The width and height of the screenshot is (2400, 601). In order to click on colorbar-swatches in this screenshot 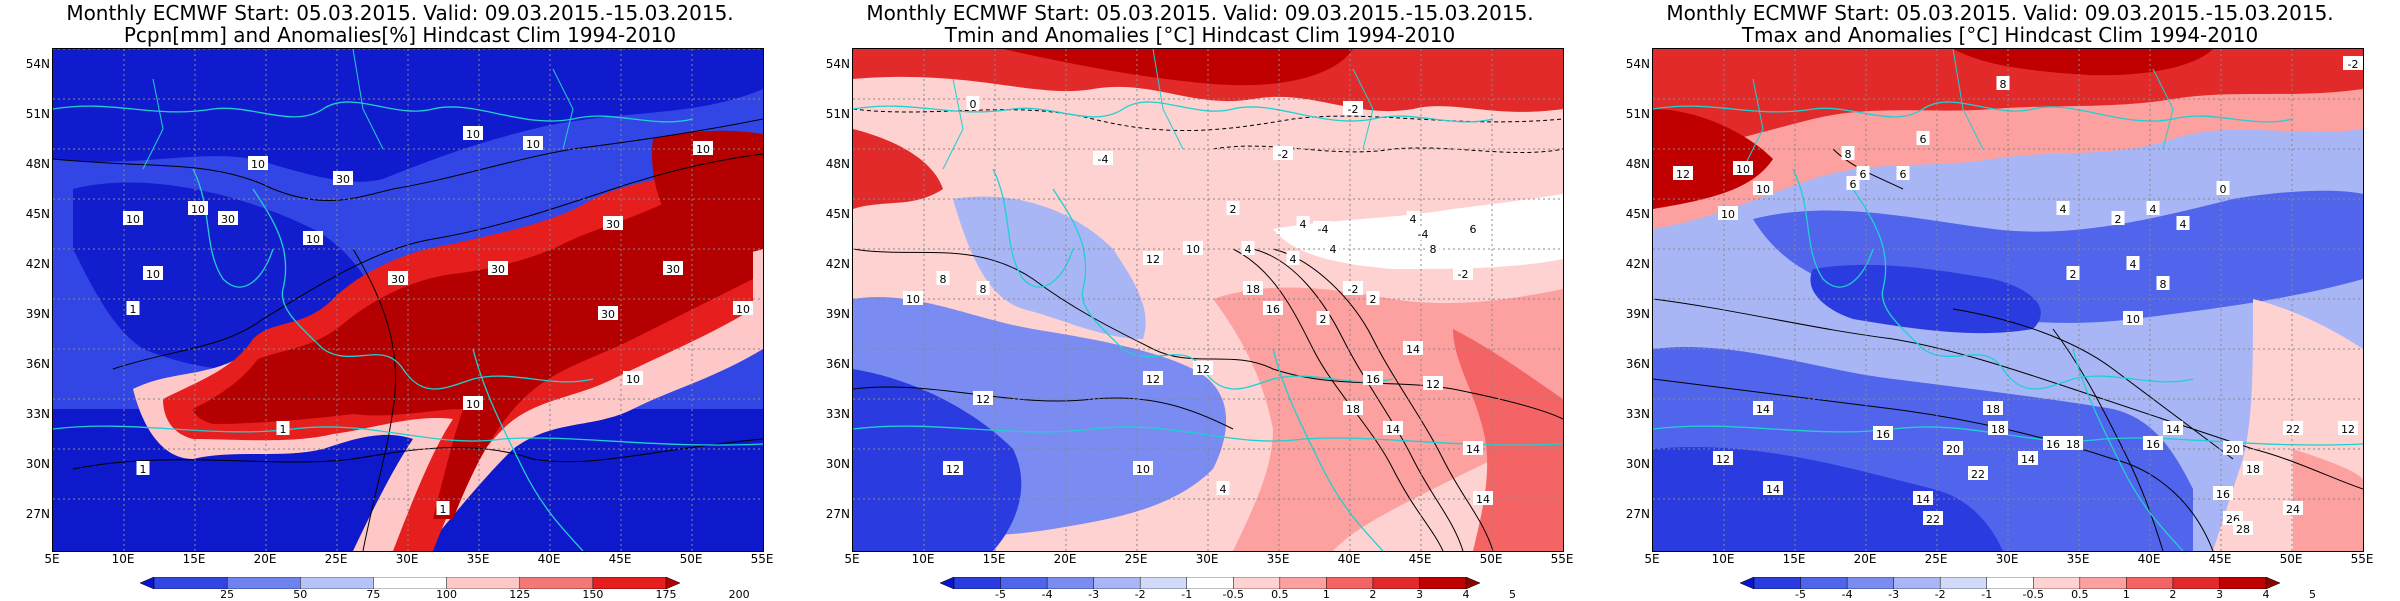, I will do `click(410, 583)`.